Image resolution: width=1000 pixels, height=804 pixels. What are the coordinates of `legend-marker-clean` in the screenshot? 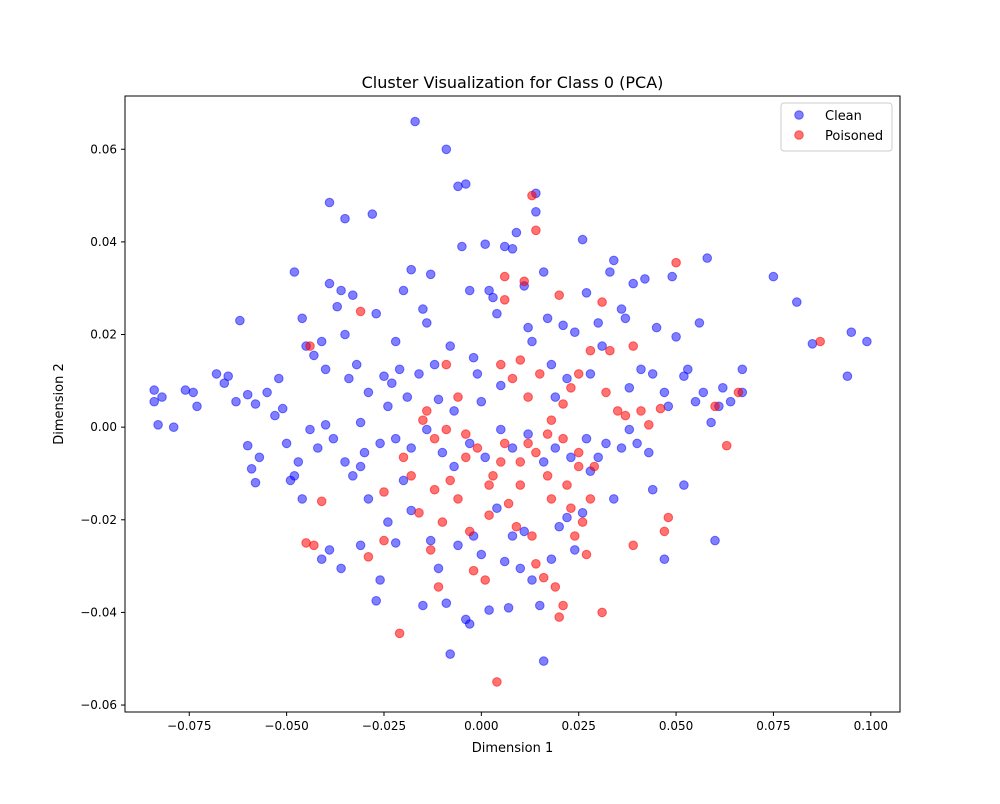 It's located at (799, 115).